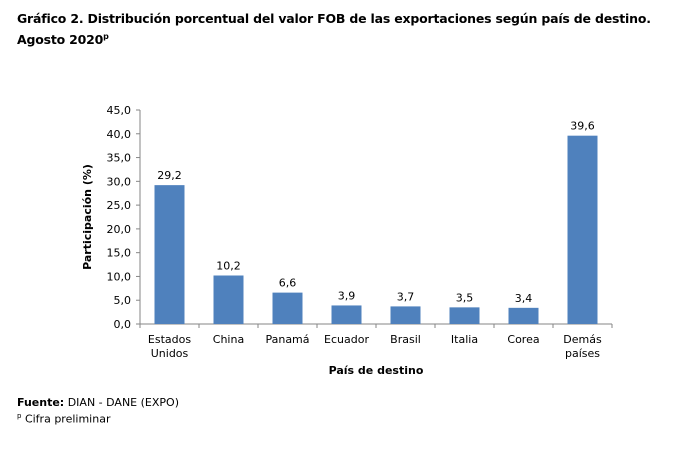 The width and height of the screenshot is (696, 451). I want to click on y-tick-label: 5,0, so click(123, 300).